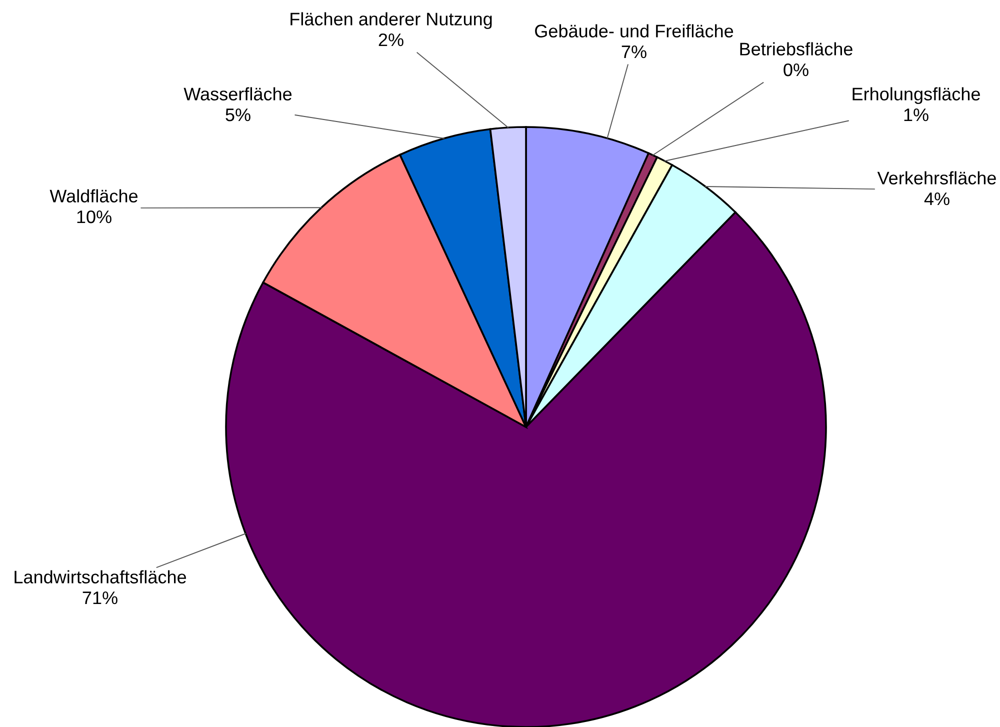  I want to click on slice-label: Erholungsfläche, so click(916, 95).